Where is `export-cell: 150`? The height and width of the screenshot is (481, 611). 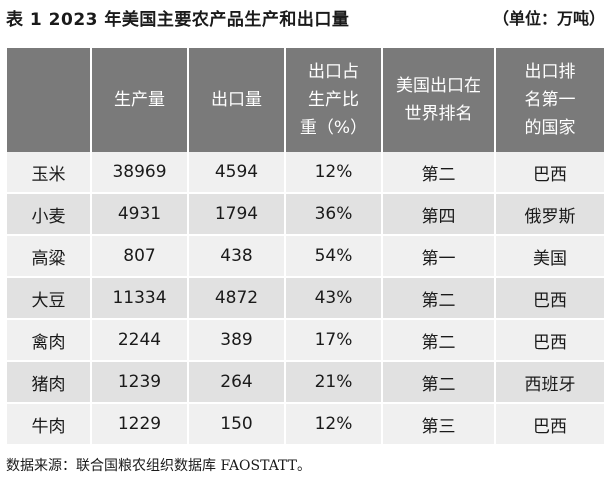 export-cell: 150 is located at coordinates (237, 424).